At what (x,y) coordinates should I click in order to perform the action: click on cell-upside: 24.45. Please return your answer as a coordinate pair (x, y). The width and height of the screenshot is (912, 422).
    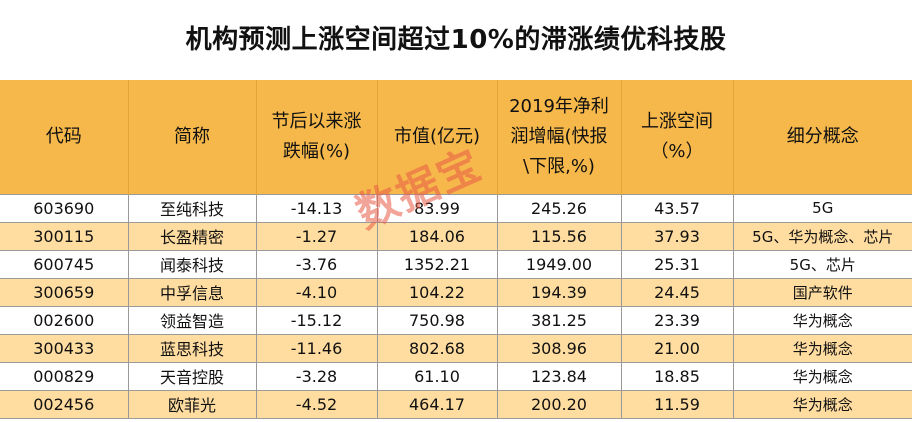
    Looking at the image, I should click on (677, 291).